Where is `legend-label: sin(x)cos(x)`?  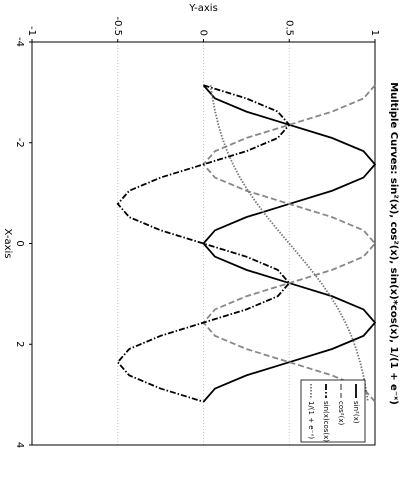 legend-label: sin(x)cos(x) is located at coordinates (326, 421).